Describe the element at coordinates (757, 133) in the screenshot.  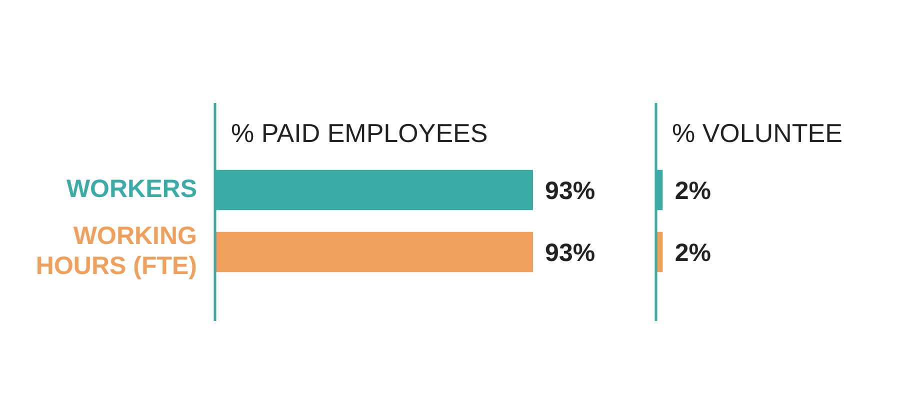
I see `text: % VOLUNTEE` at that location.